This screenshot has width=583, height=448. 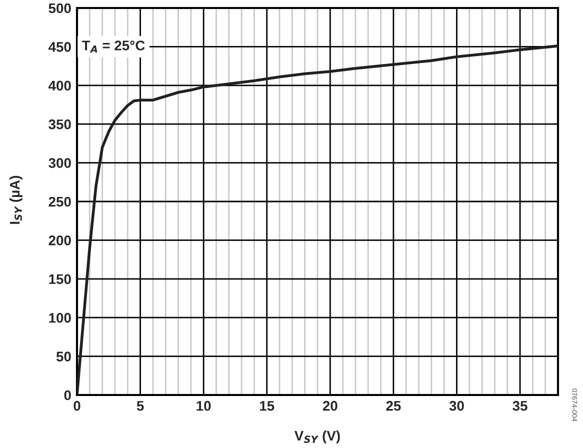 What do you see at coordinates (59, 47) in the screenshot?
I see `y-tick-label: 450` at bounding box center [59, 47].